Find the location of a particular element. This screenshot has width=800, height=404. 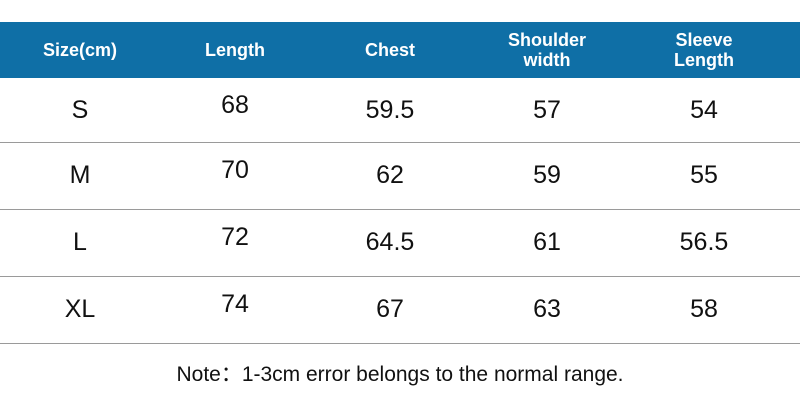

table-cell: 63 is located at coordinates (547, 309).